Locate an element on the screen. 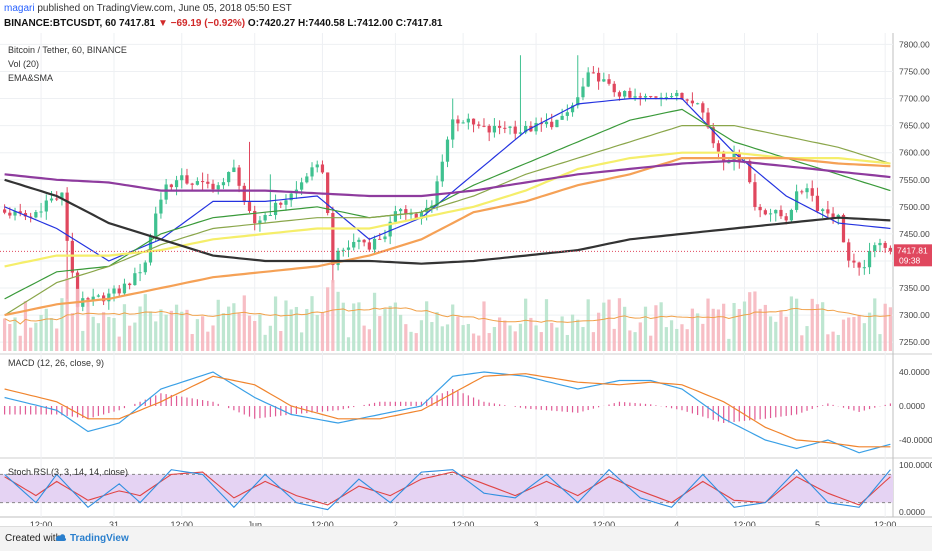 The image size is (932, 551). legend-stoch-rsi: Stoch RSI (3, 3, 14, 14, close) is located at coordinates (68, 472).